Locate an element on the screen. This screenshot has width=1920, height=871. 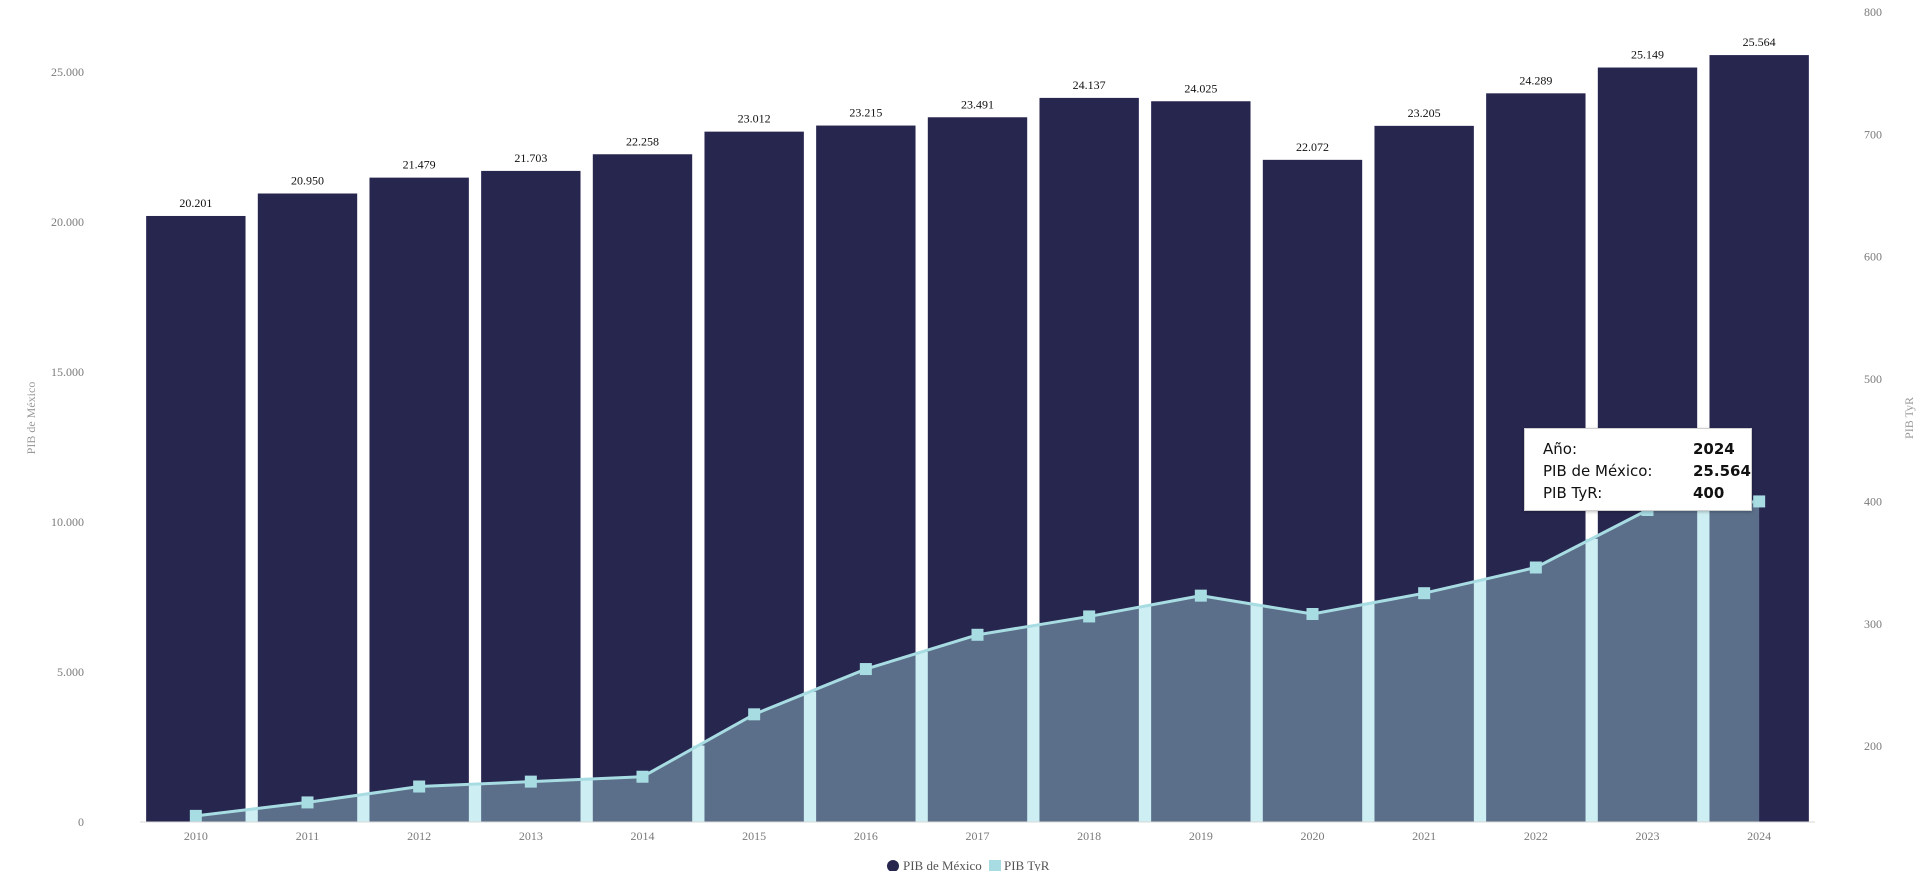
bar-label-2022: 24.289 is located at coordinates (1535, 80).